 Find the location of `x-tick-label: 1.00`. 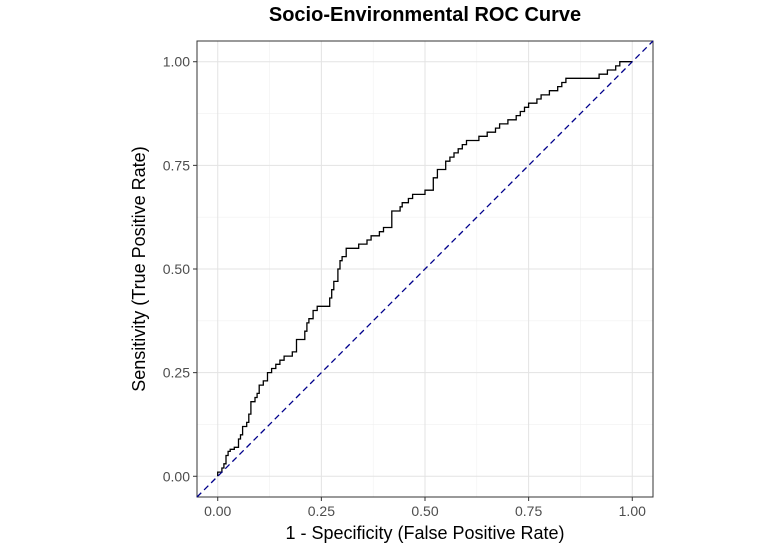

x-tick-label: 1.00 is located at coordinates (632, 511).